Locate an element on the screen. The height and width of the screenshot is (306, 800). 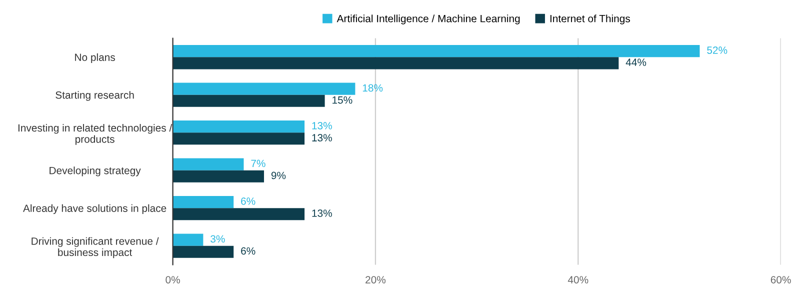
y-tick-label: Investing in related technologies / products is located at coordinates (95, 134).